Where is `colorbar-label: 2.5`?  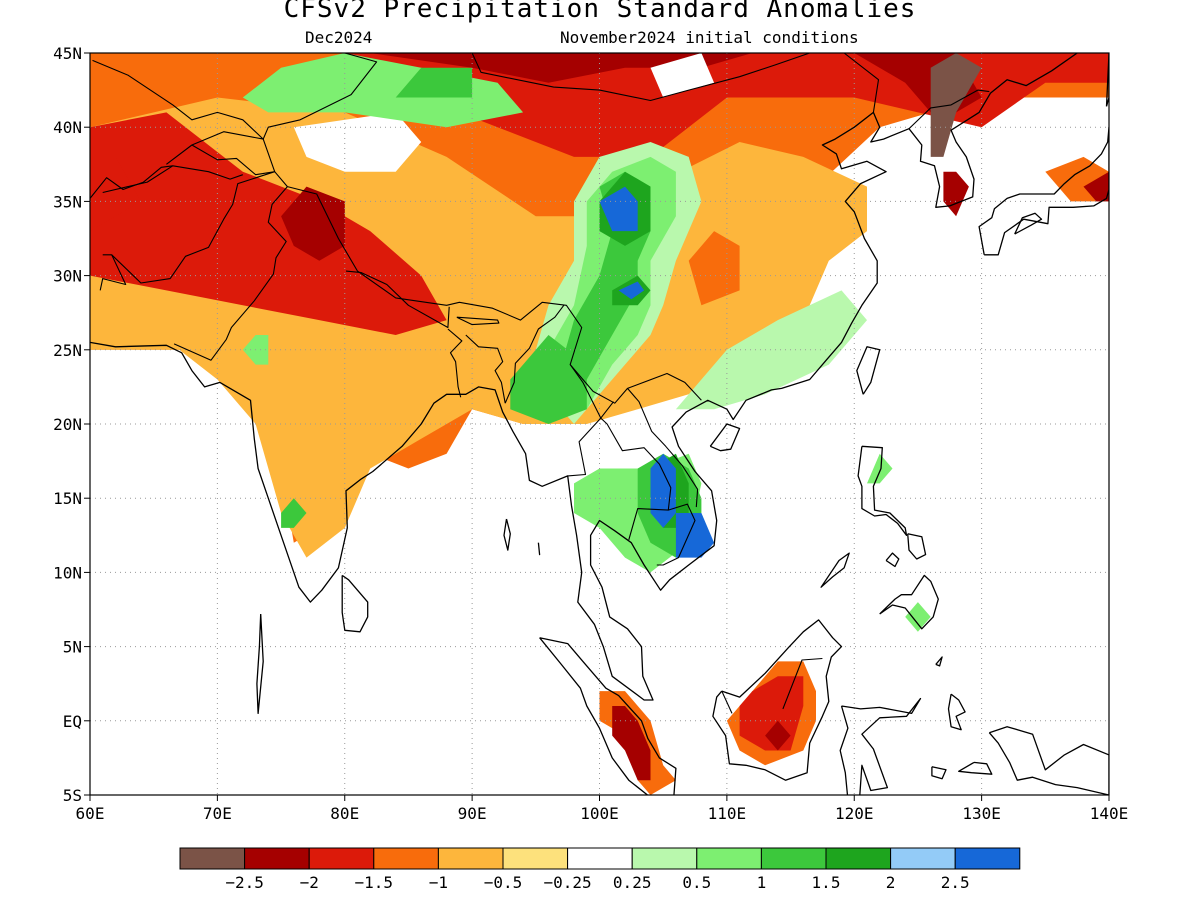 colorbar-label: 2.5 is located at coordinates (955, 882).